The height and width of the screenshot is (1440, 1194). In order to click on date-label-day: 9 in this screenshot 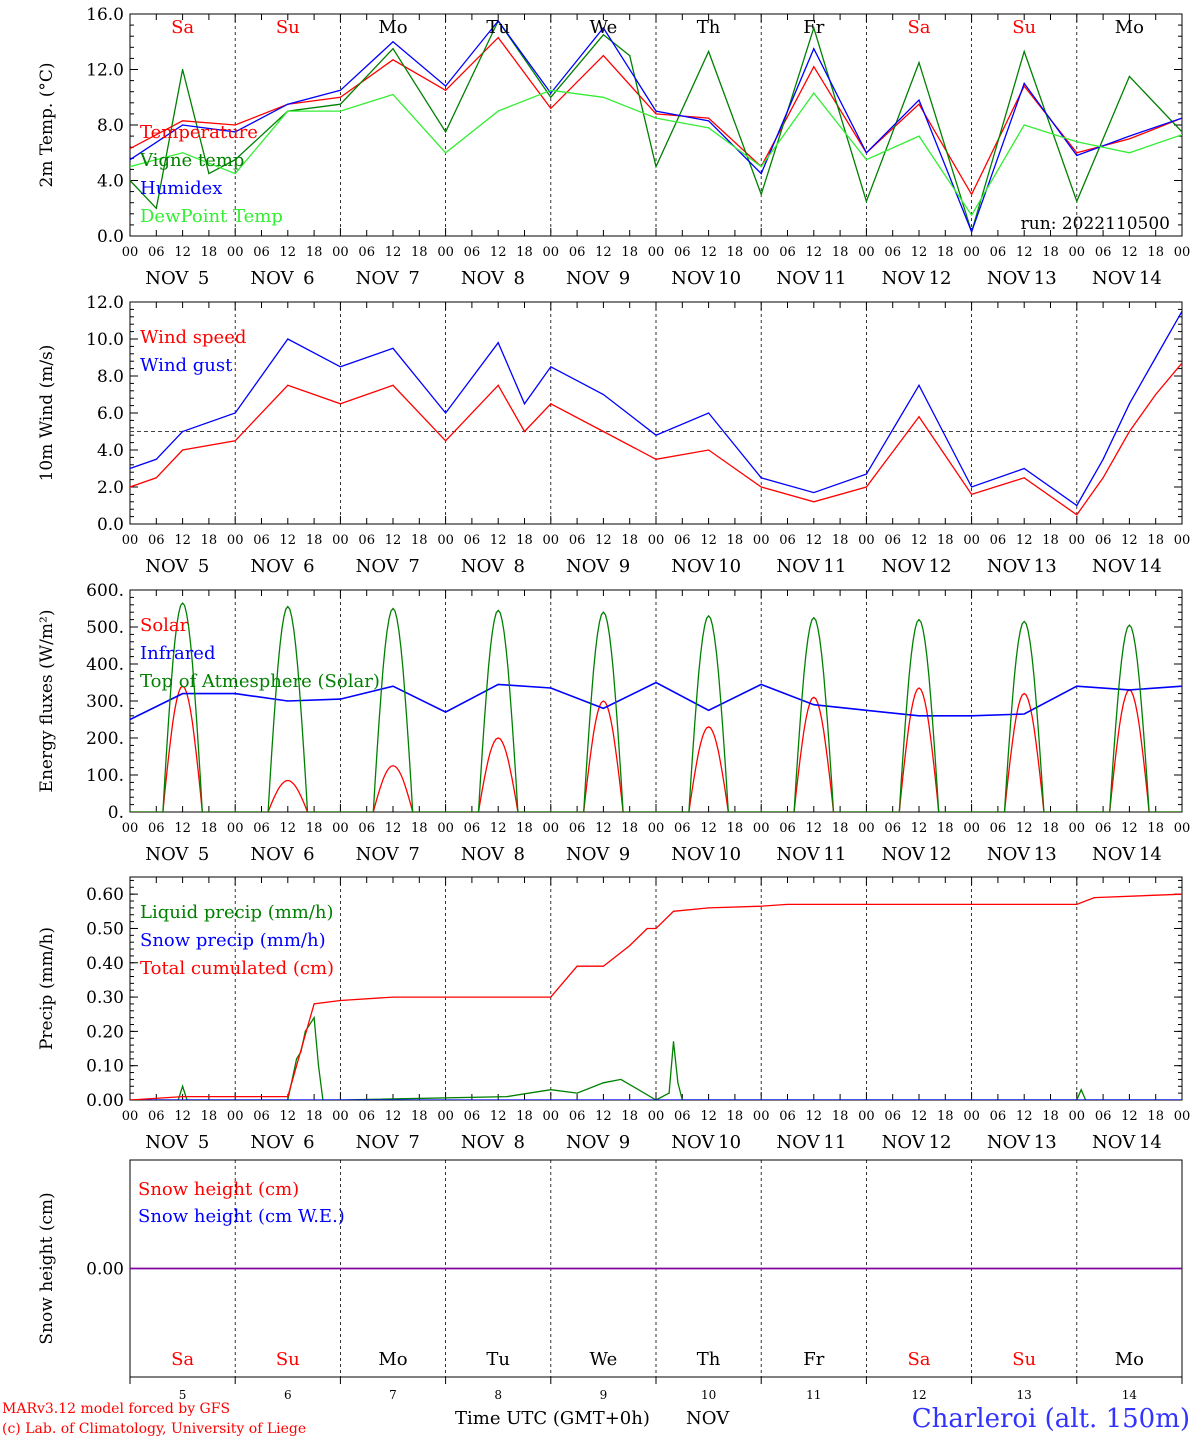, I will do `click(624, 1142)`.